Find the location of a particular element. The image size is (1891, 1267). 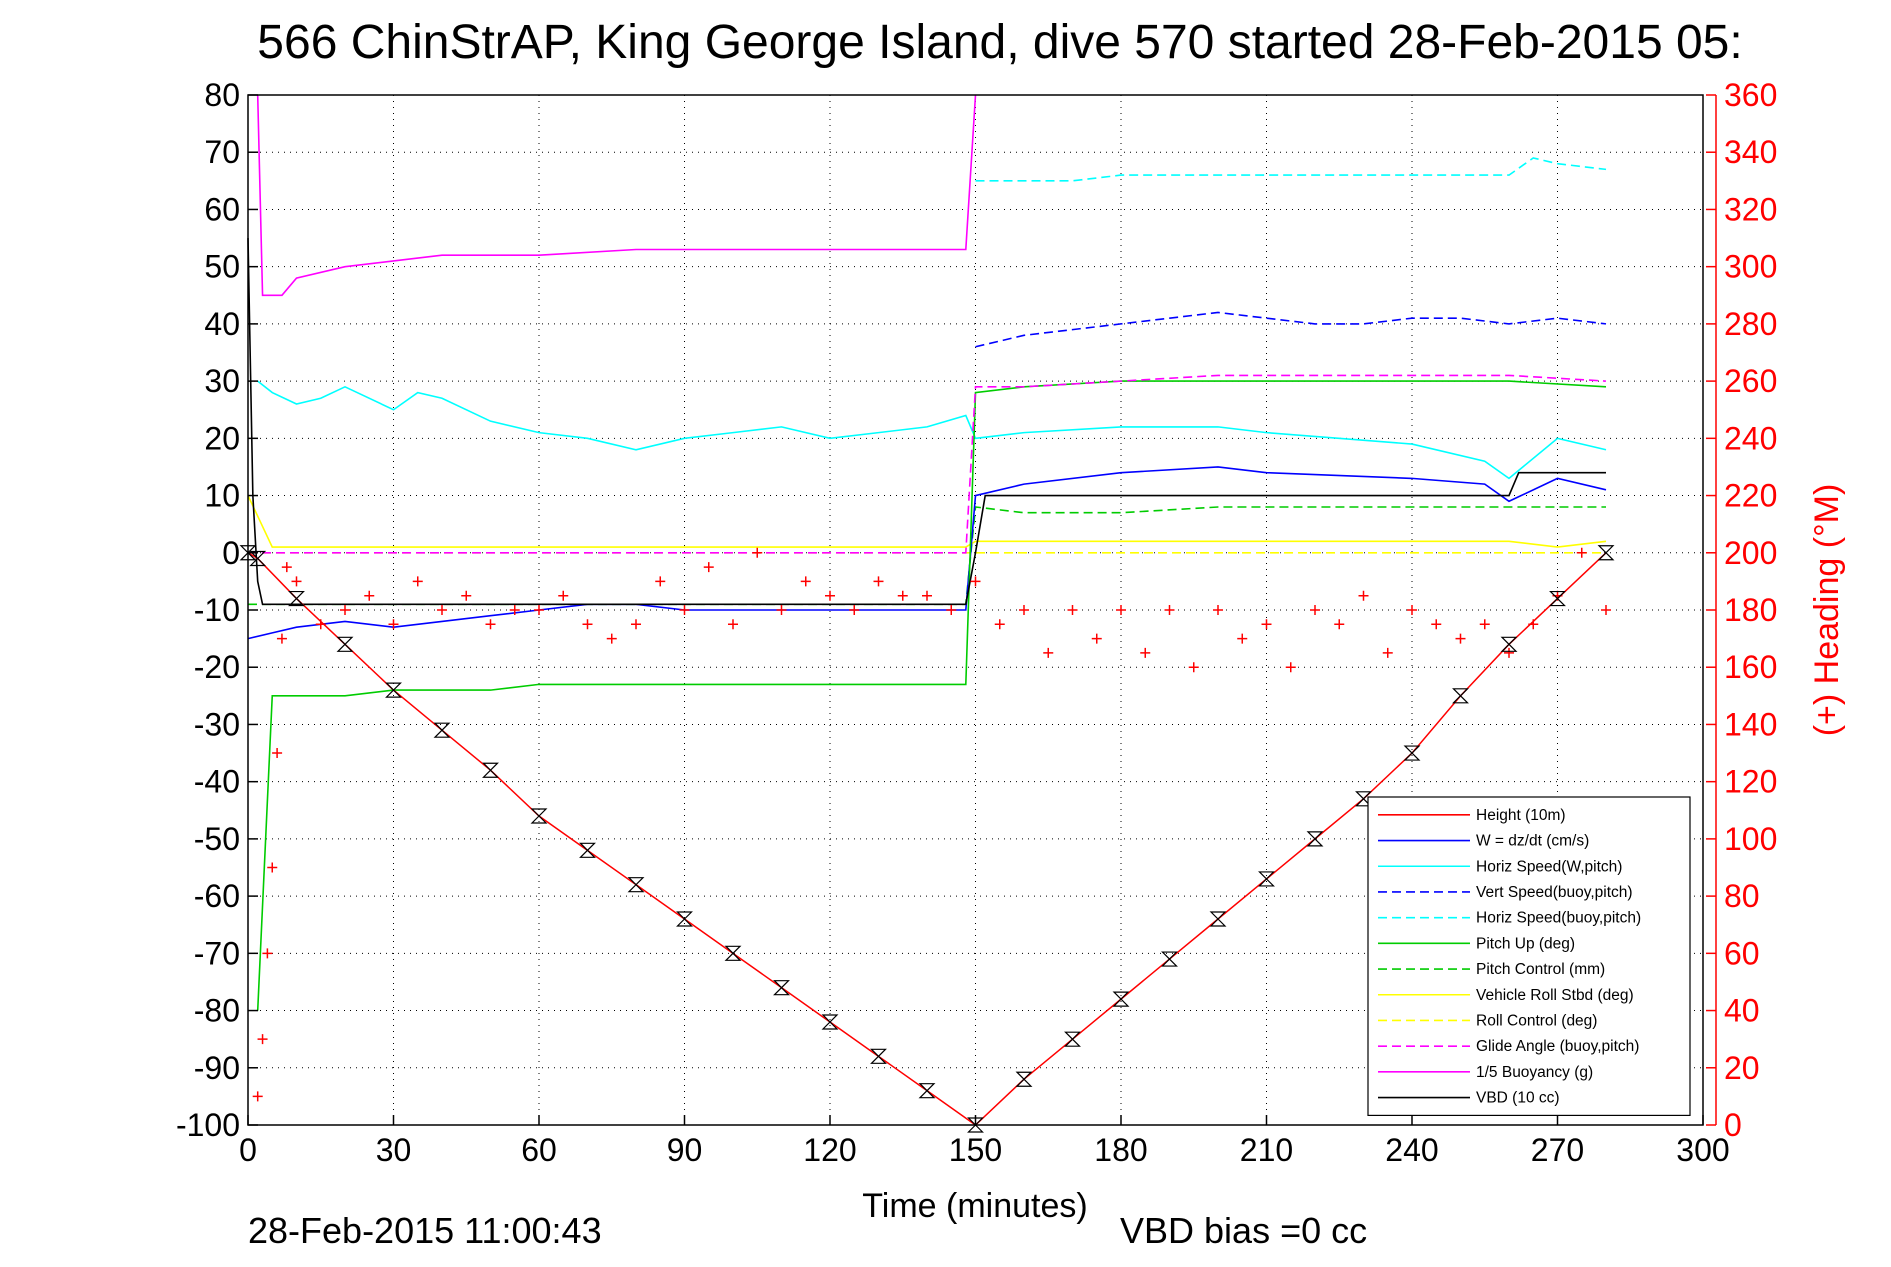

y2-tick-label: 100 is located at coordinates (1750, 839).